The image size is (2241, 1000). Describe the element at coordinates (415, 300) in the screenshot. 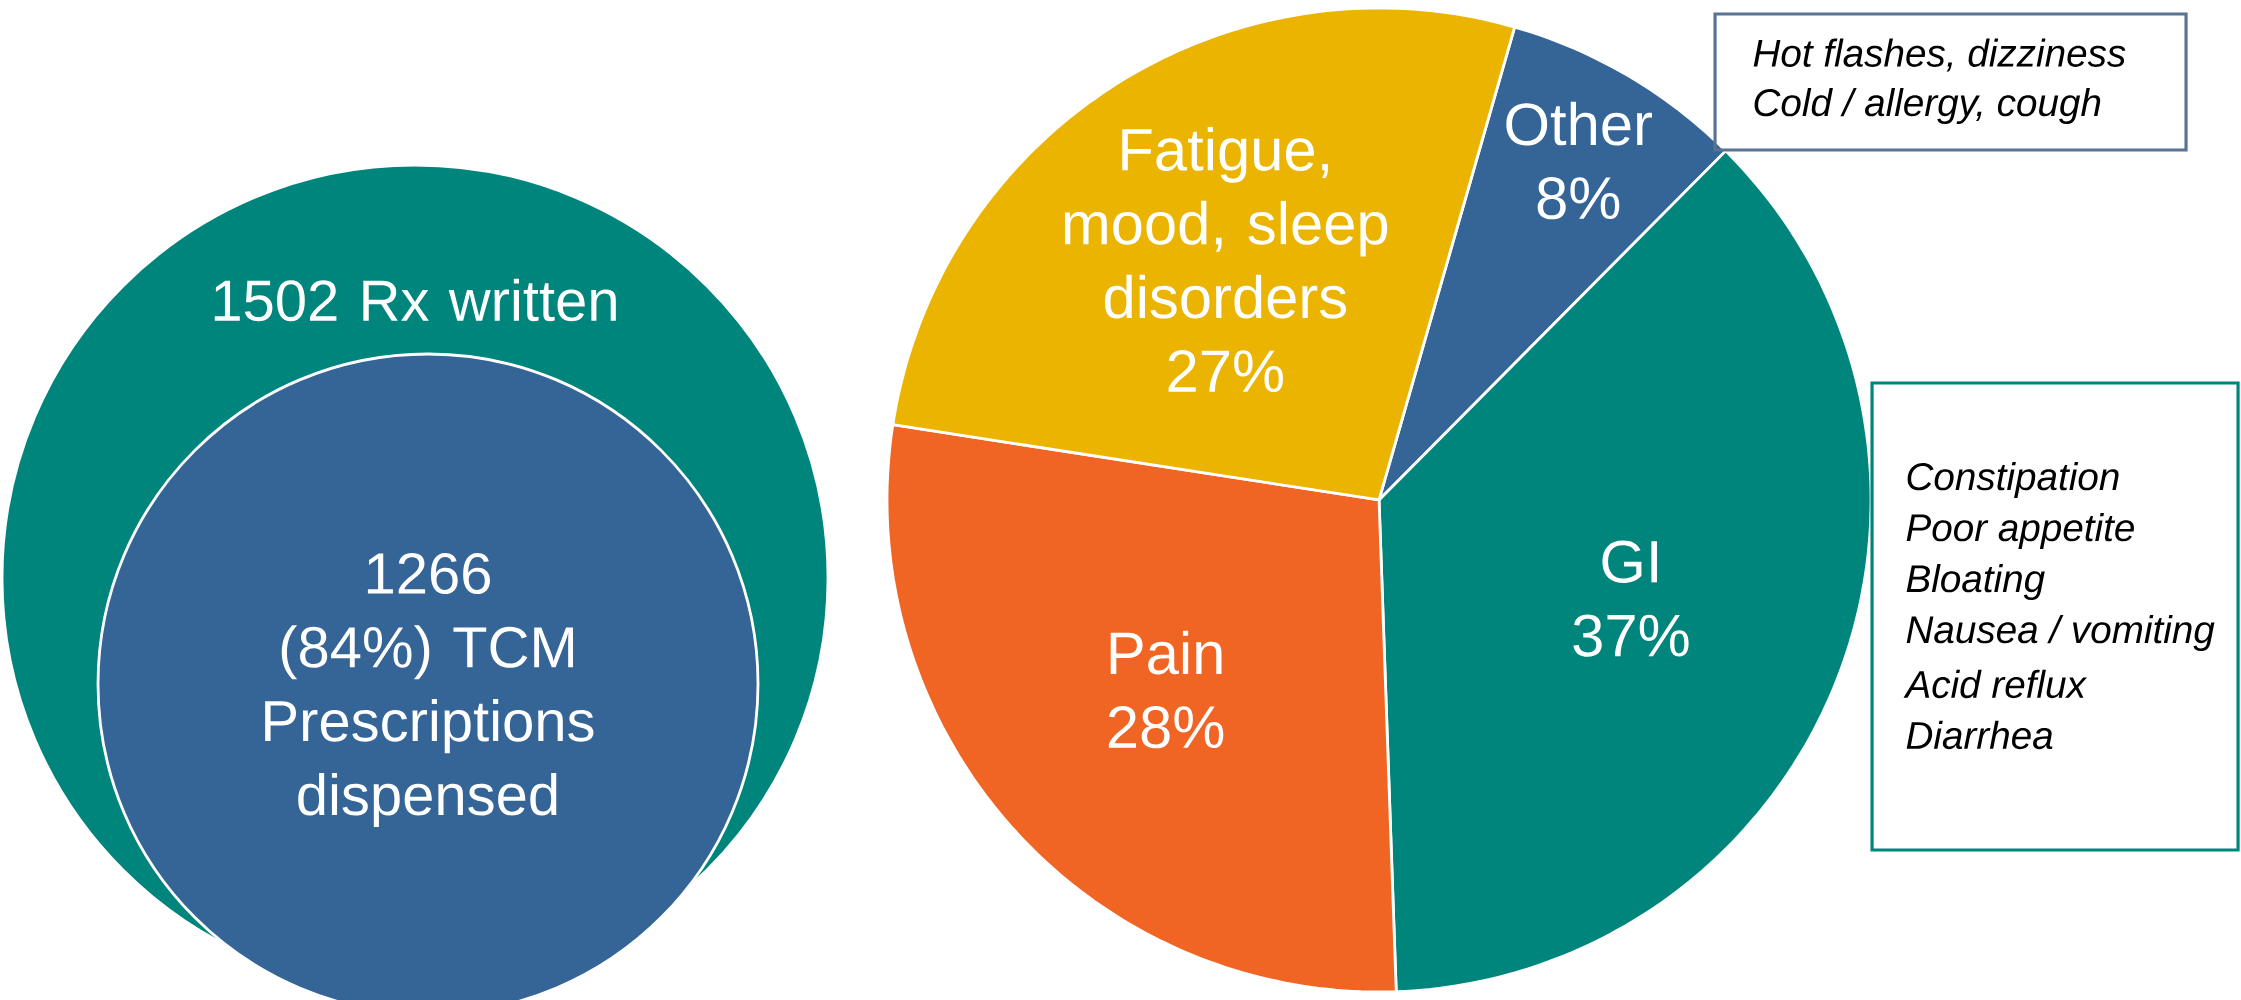

I see `category-label: 1502 Rx written` at that location.